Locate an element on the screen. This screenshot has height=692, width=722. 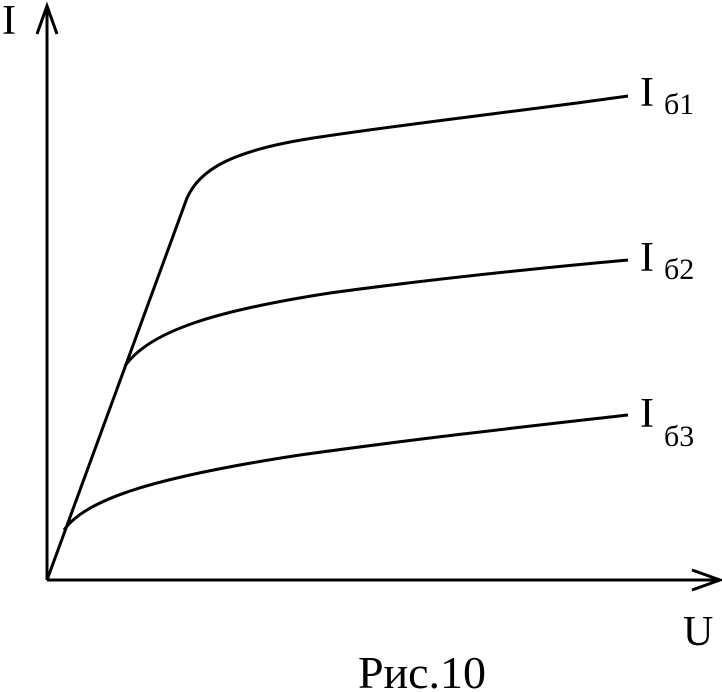
y-axis-label: I is located at coordinates (9, 22).